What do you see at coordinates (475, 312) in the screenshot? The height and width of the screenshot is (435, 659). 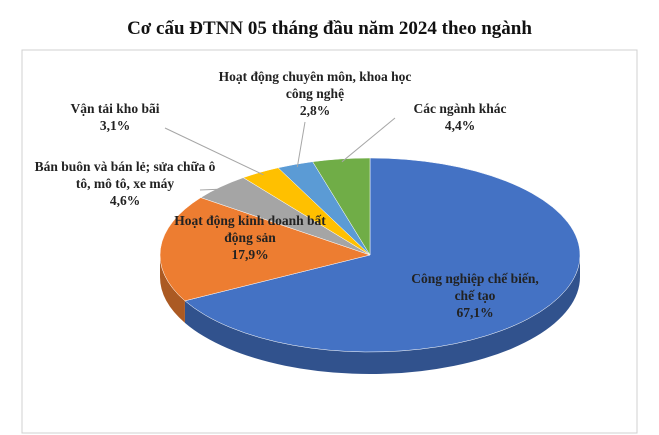 I see `value-label: 67,1%` at bounding box center [475, 312].